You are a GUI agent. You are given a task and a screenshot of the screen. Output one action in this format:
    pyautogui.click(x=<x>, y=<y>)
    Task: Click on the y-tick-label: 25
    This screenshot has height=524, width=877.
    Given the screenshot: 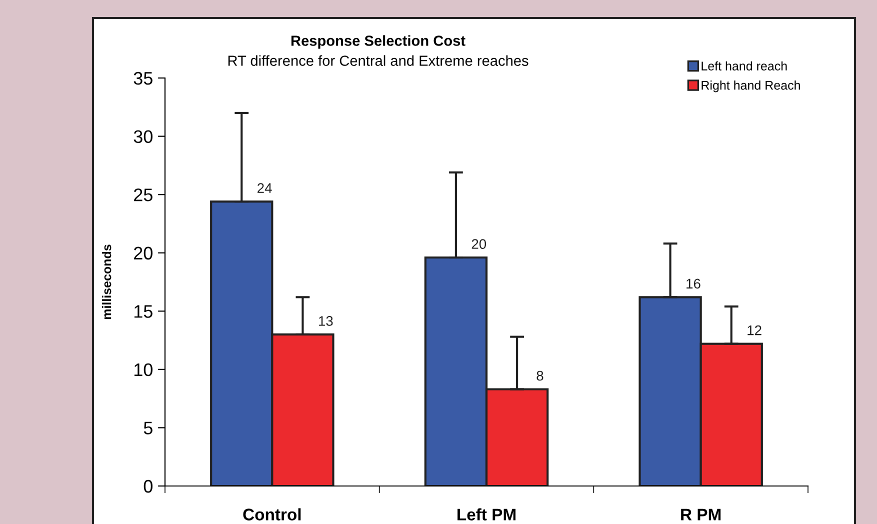 What is the action you would take?
    pyautogui.click(x=143, y=195)
    